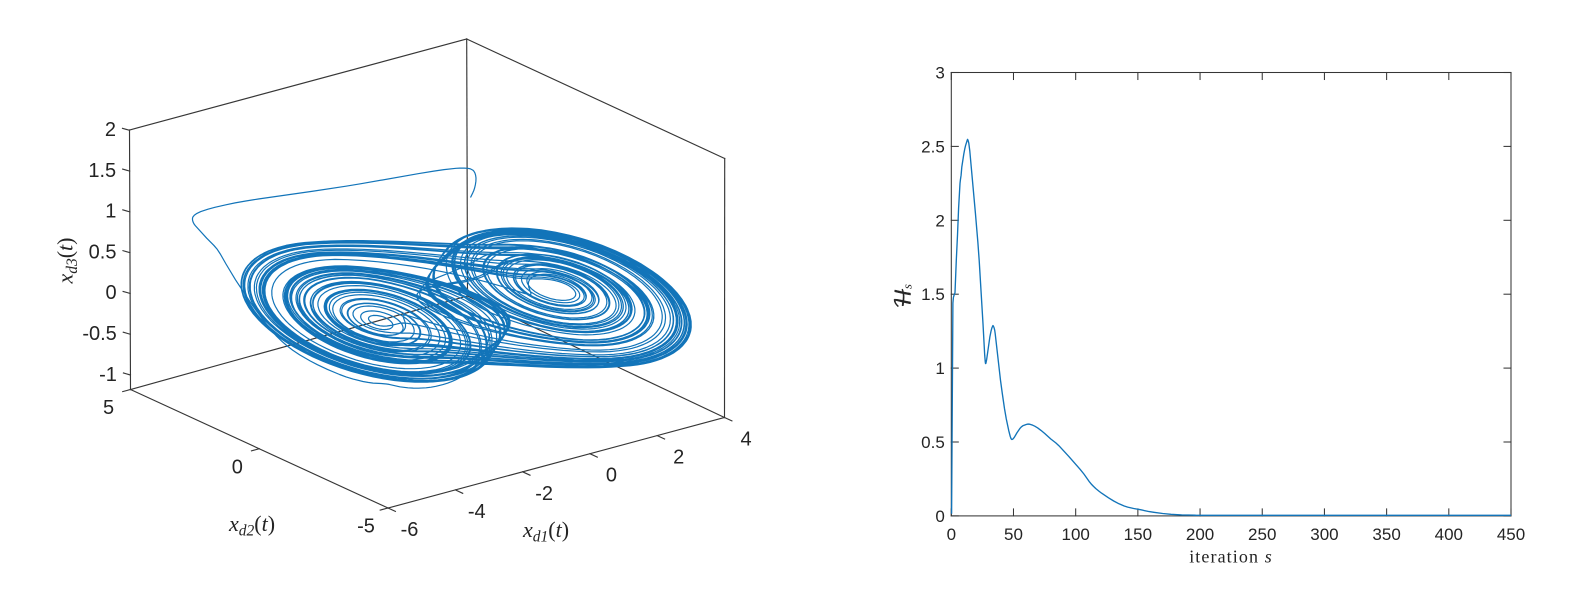 This screenshot has width=1575, height=598. Describe the element at coordinates (366, 527) in the screenshot. I see `svg-text: -5` at that location.